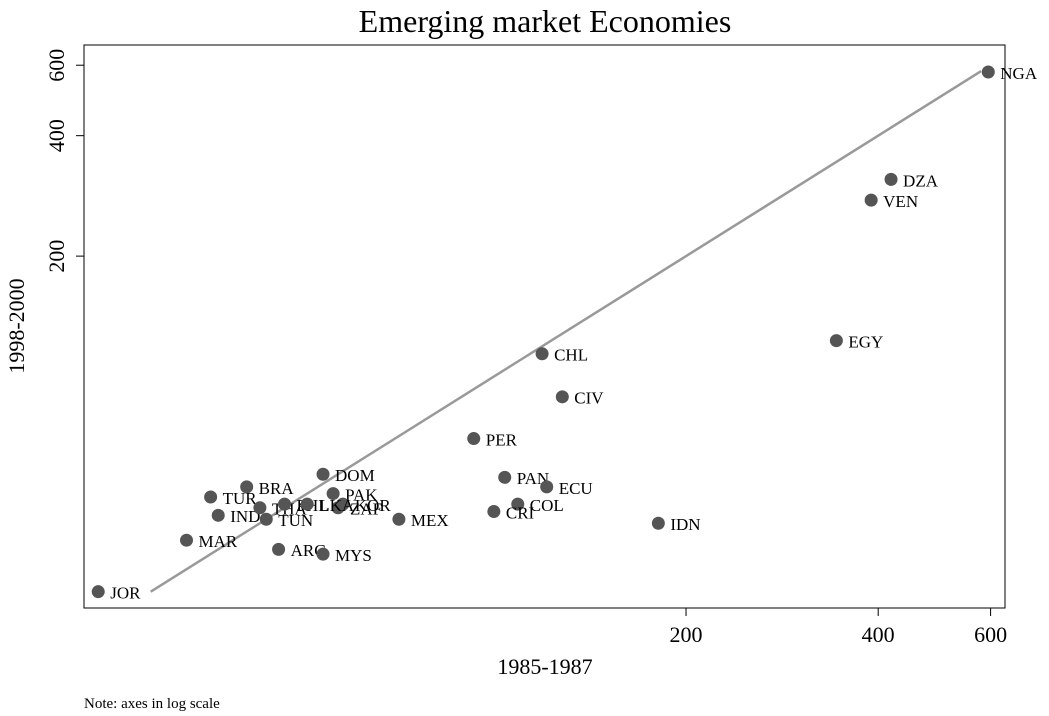 Image resolution: width=1049 pixels, height=716 pixels. I want to click on x-tick-label: 400, so click(878, 634).